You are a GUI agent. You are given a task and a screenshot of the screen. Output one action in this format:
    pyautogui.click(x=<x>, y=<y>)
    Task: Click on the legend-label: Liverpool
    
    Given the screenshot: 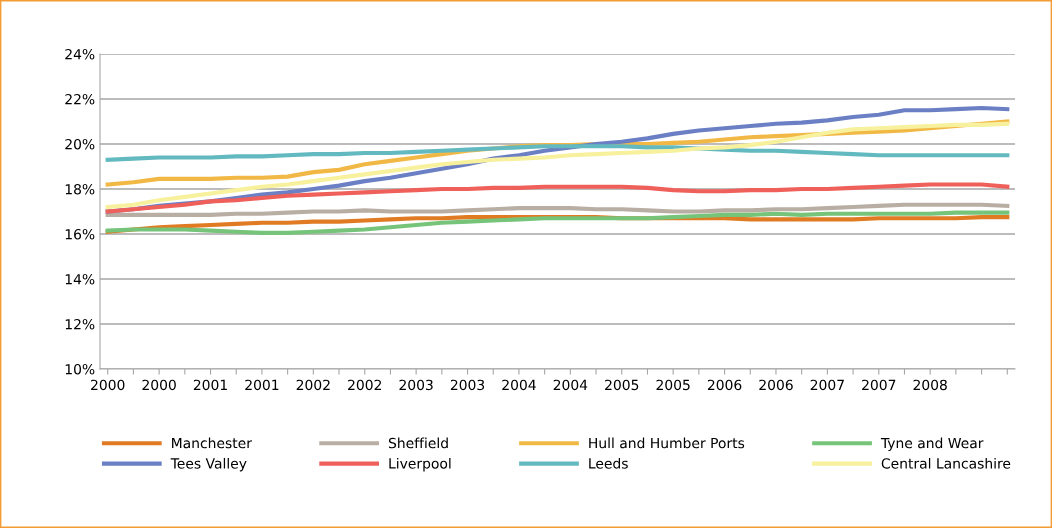 What is the action you would take?
    pyautogui.click(x=420, y=464)
    